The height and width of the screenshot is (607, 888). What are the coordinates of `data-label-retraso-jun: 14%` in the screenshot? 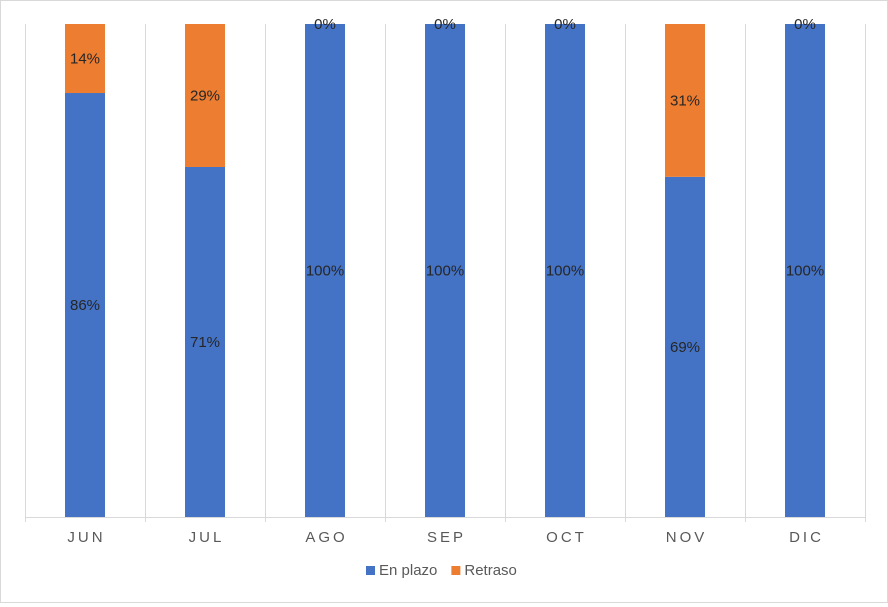 It's located at (85, 59).